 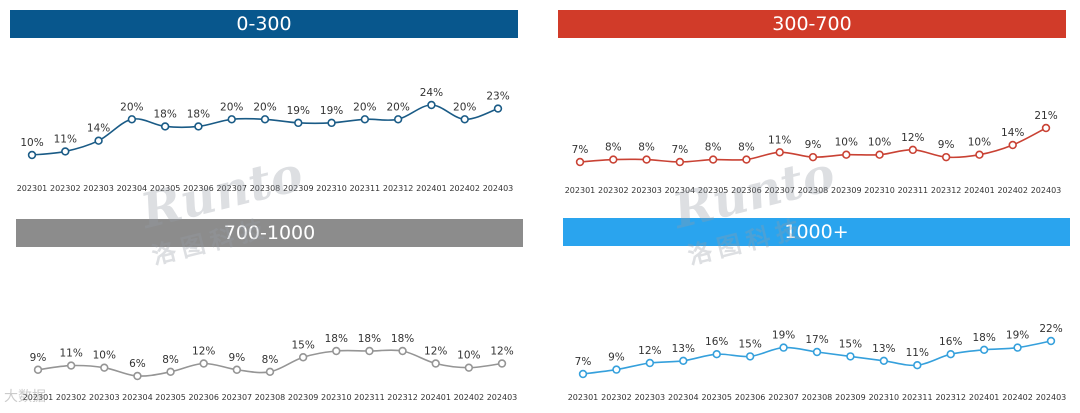 What do you see at coordinates (431, 93) in the screenshot?
I see `data-label: 24%` at bounding box center [431, 93].